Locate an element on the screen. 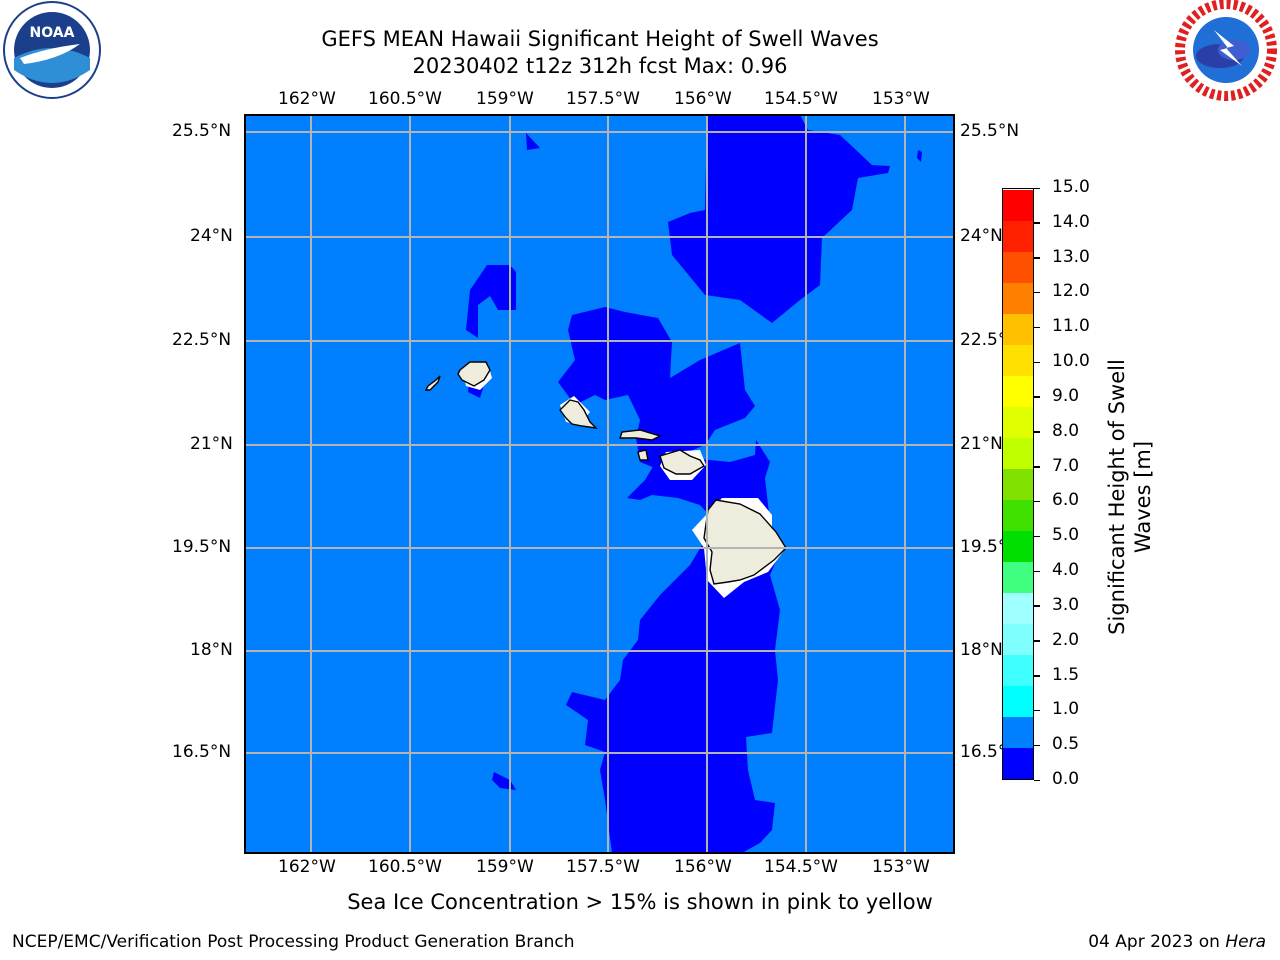 The width and height of the screenshot is (1280, 960). lat-label-right-18n: 18°N is located at coordinates (981, 650).